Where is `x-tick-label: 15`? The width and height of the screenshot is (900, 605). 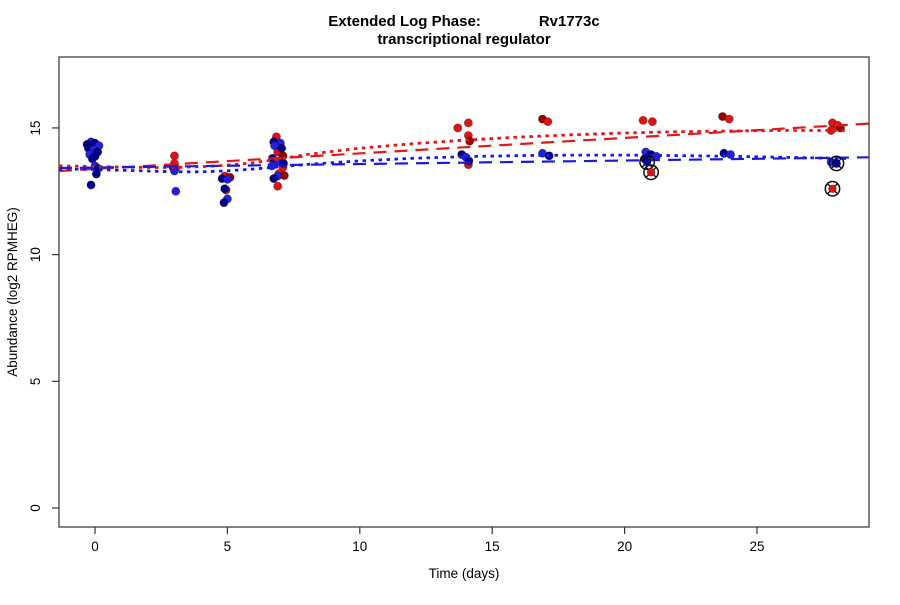 x-tick-label: 15 is located at coordinates (492, 546).